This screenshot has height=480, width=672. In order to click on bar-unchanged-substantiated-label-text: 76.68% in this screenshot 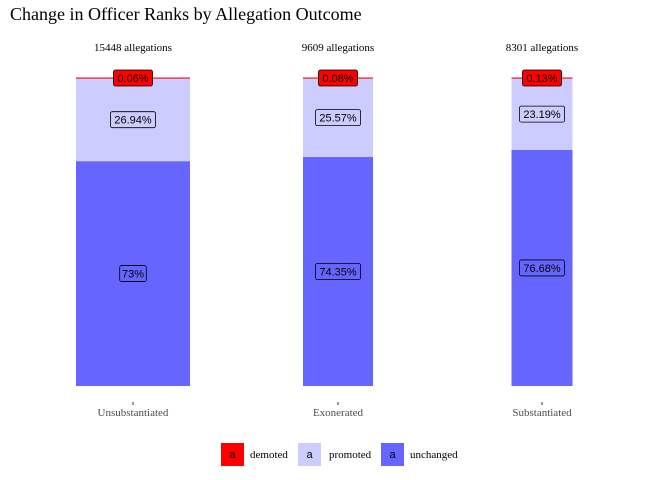, I will do `click(542, 269)`.